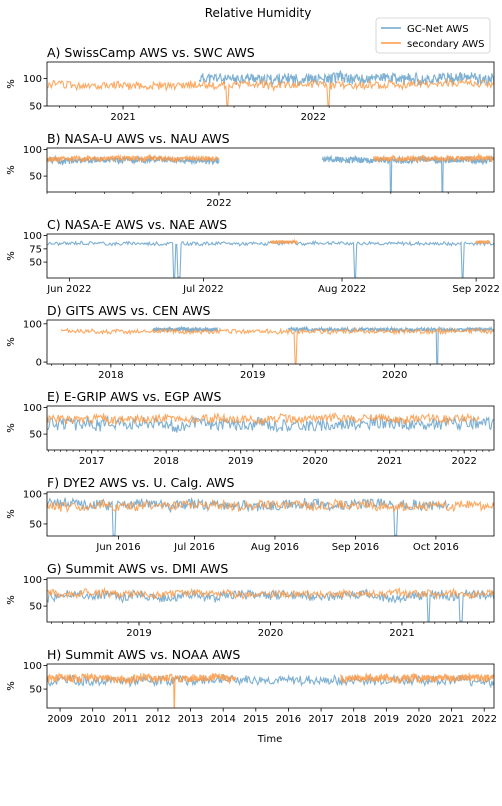 The width and height of the screenshot is (502, 806). What do you see at coordinates (117, 547) in the screenshot?
I see `x-tick-label: Jun 2016` at bounding box center [117, 547].